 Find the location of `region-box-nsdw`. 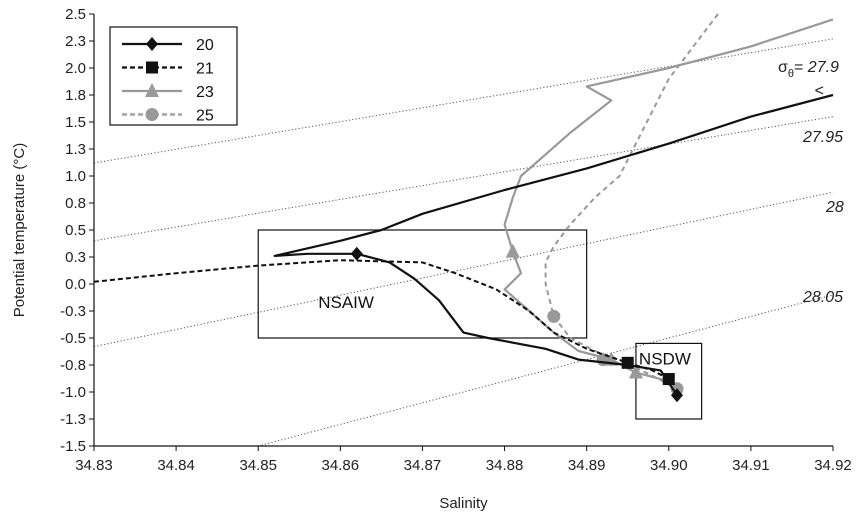

region-box-nsdw is located at coordinates (669, 381).